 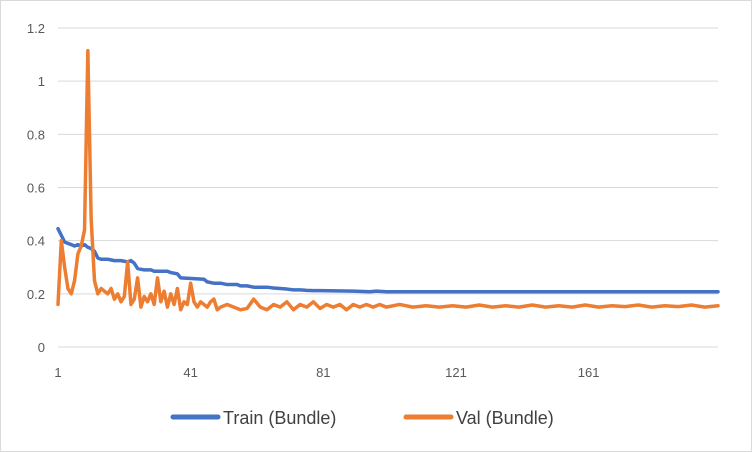 What do you see at coordinates (456, 372) in the screenshot?
I see `x-tick-label: 121` at bounding box center [456, 372].